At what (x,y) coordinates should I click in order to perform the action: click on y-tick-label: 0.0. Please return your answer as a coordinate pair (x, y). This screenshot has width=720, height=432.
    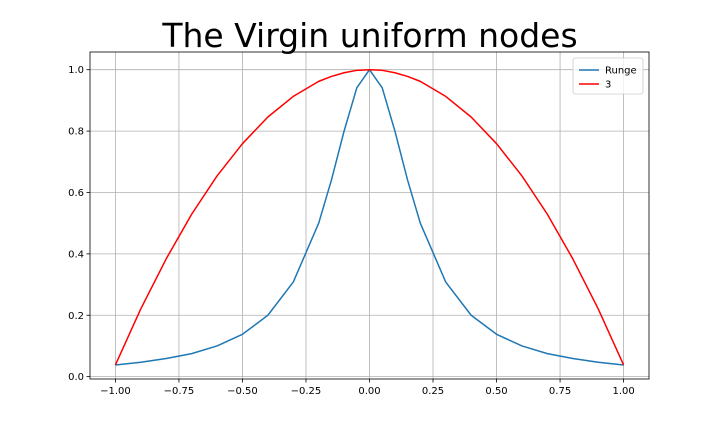
    Looking at the image, I should click on (76, 377).